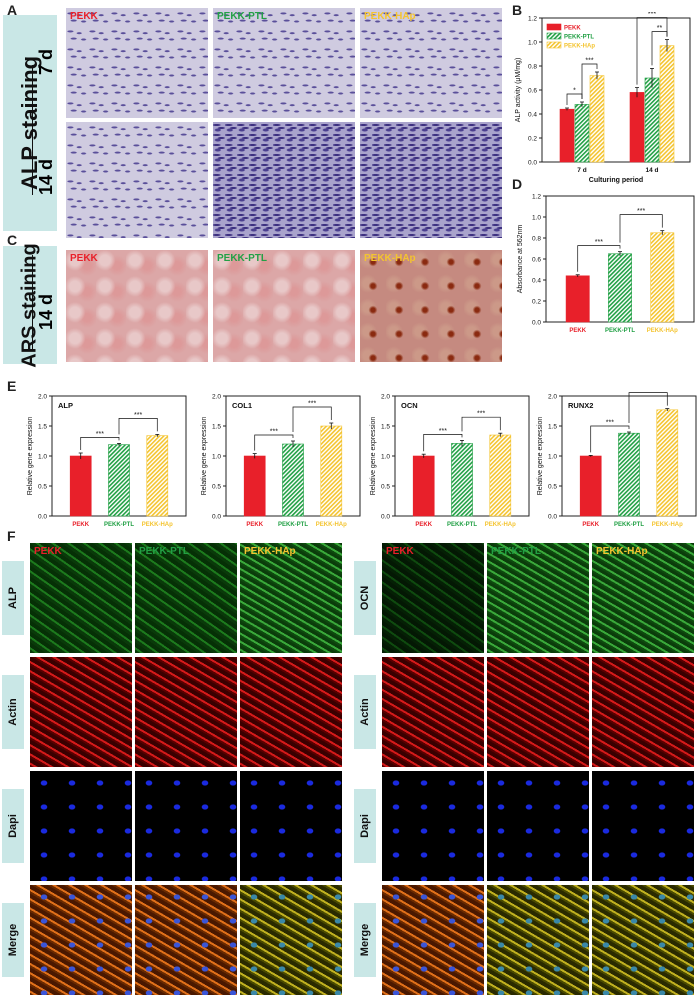  What do you see at coordinates (11, 536) in the screenshot?
I see `panel-letter-f: F` at bounding box center [11, 536].